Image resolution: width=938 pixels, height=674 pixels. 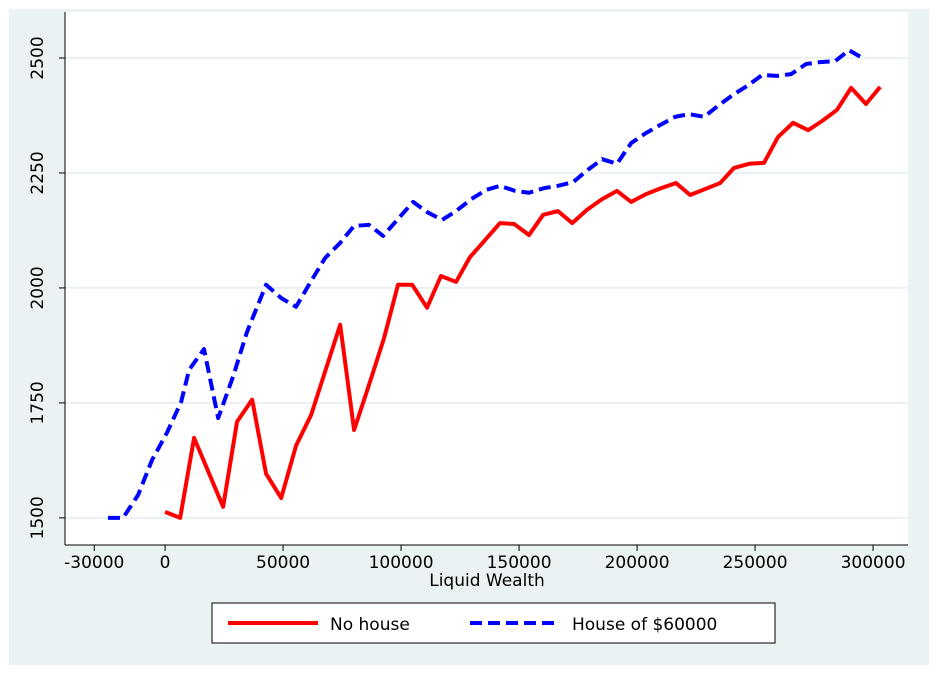 What do you see at coordinates (755, 563) in the screenshot?
I see `x-tick-label: 250000` at bounding box center [755, 563].